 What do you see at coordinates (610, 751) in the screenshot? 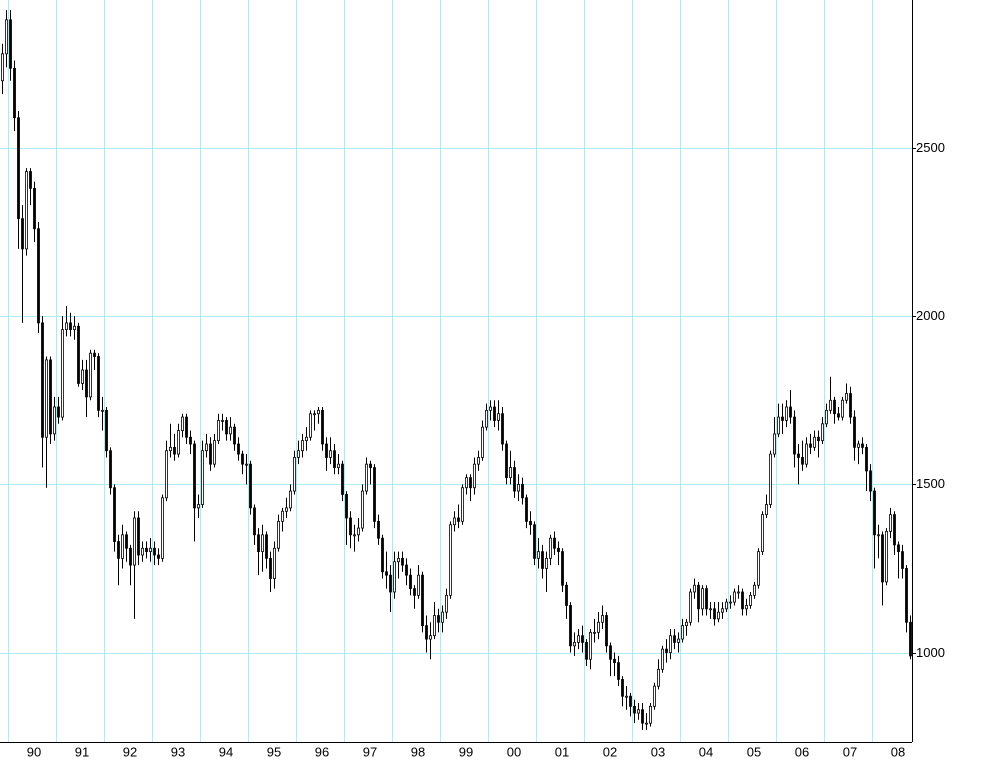
I see `x-tick-label: 02` at bounding box center [610, 751].